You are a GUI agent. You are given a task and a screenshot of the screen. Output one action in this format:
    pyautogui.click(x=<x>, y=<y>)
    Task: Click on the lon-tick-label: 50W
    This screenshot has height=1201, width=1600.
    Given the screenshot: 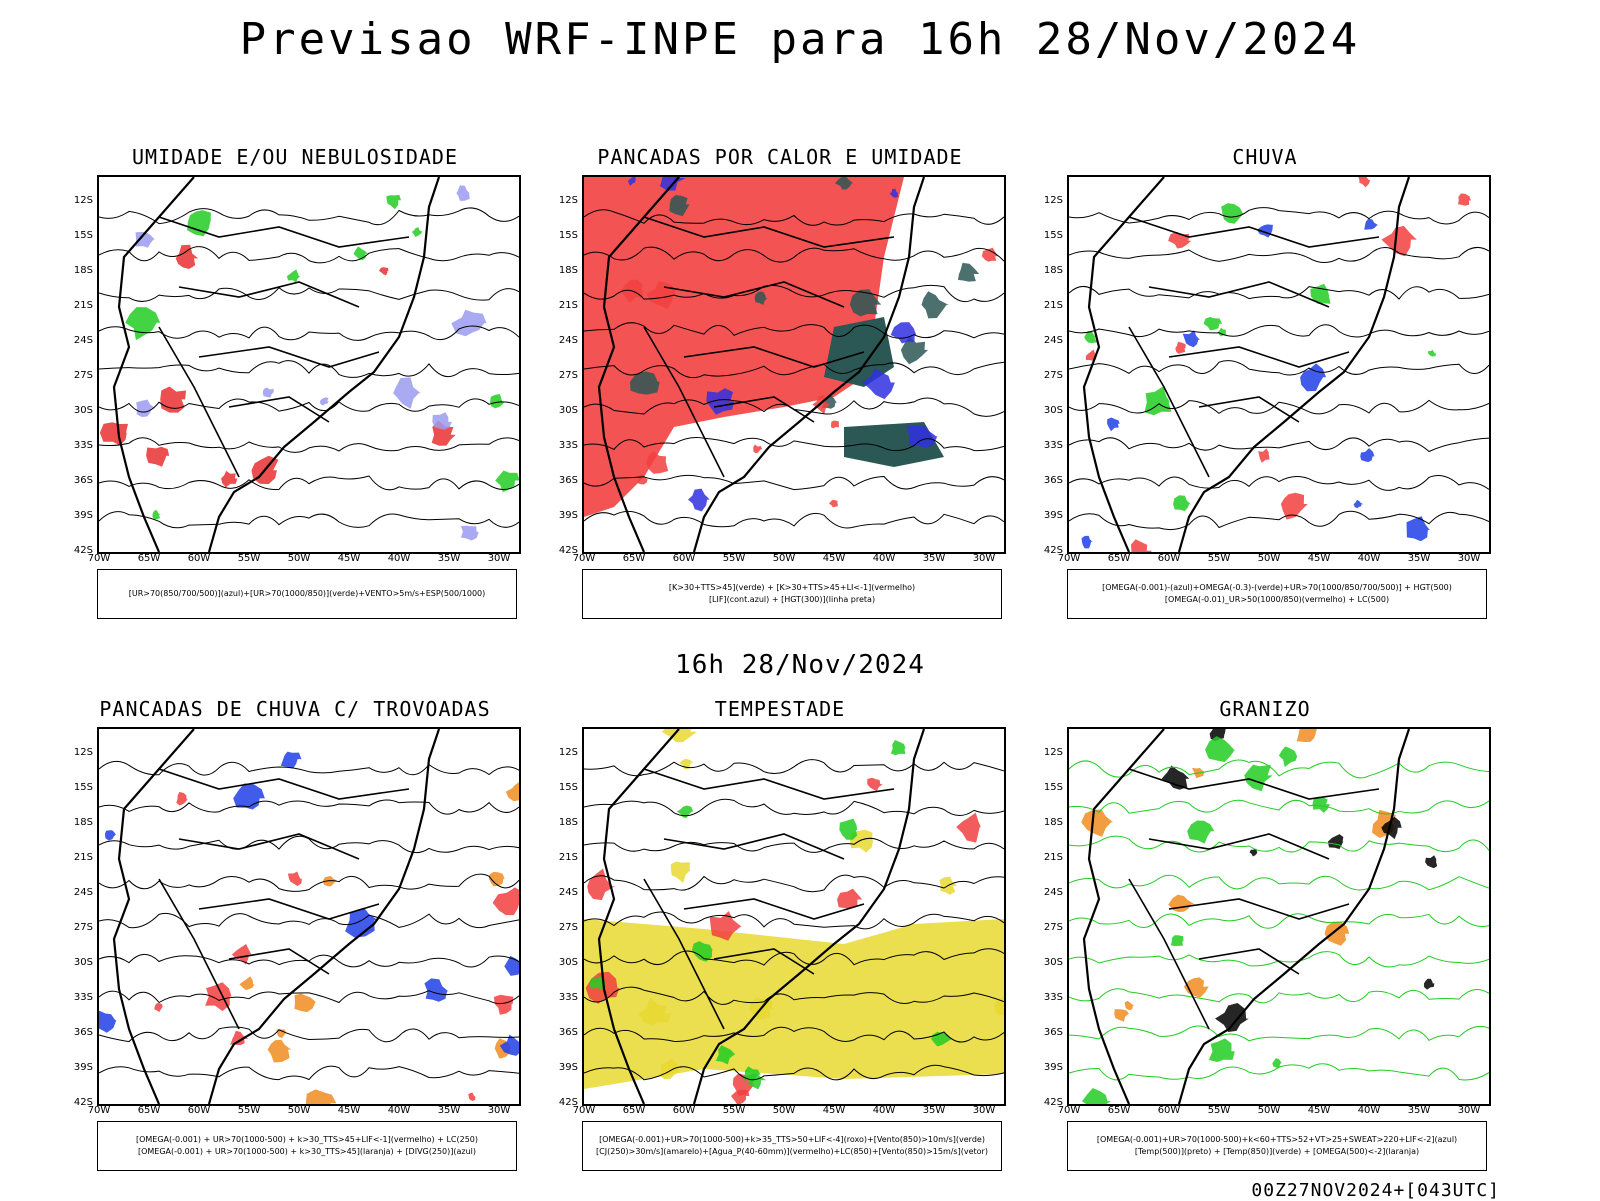 What is the action you would take?
    pyautogui.click(x=784, y=1110)
    